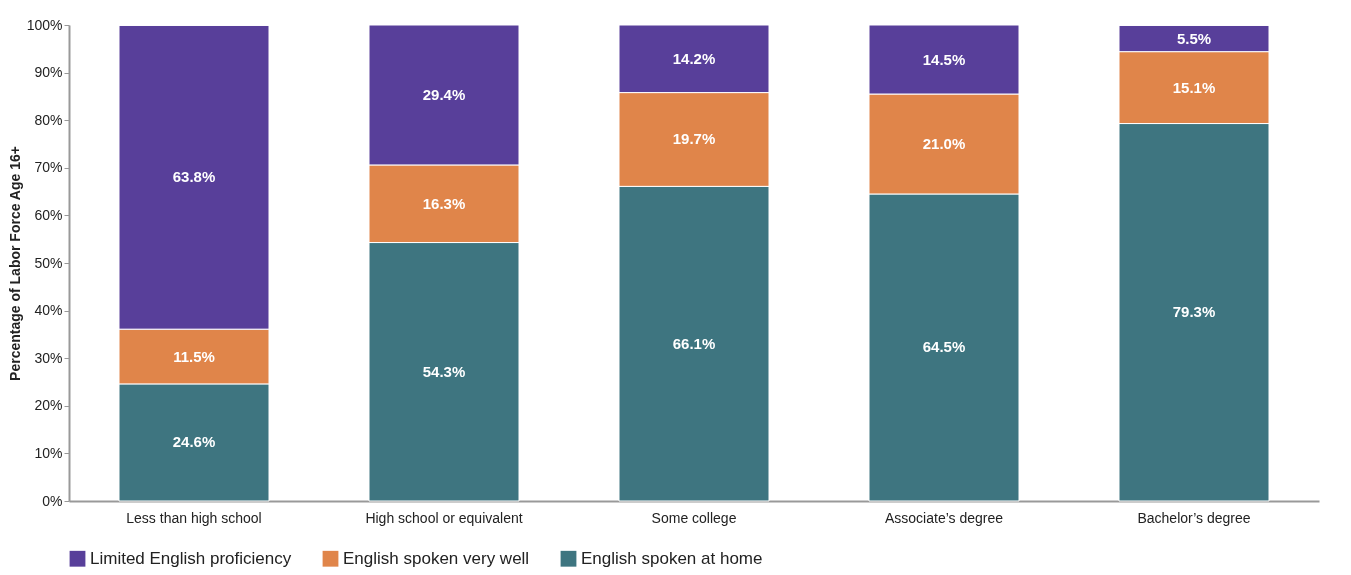 Image resolution: width=1351 pixels, height=575 pixels. Describe the element at coordinates (944, 59) in the screenshot. I see `data-label: 14.5%` at that location.